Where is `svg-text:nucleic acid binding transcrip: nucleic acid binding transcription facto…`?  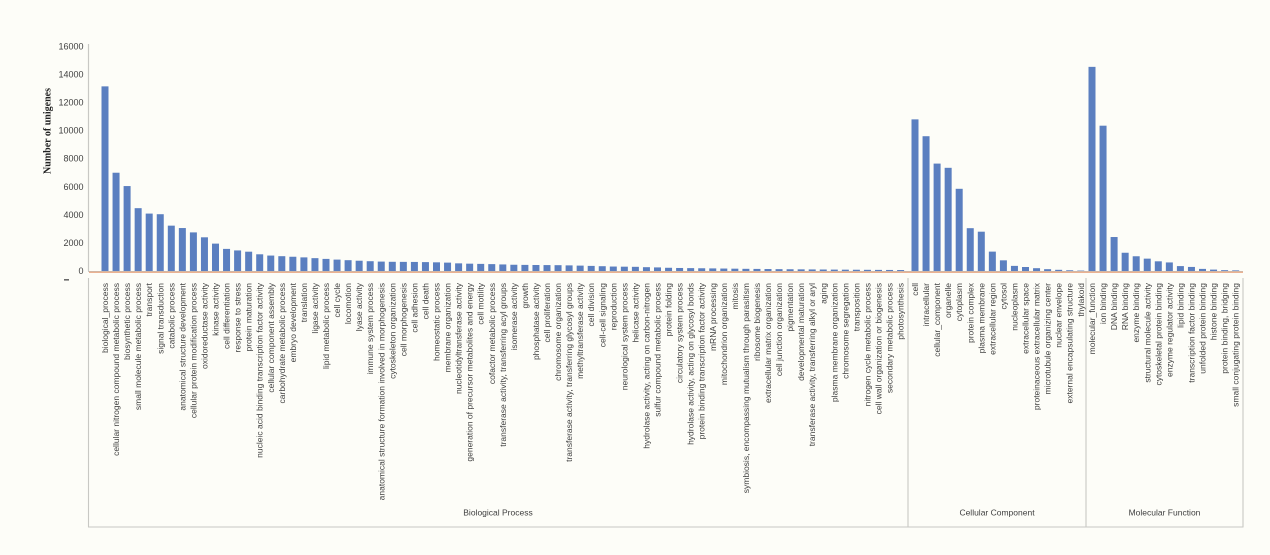
svg-text:nucleic acid binding transcrip: nucleic acid binding transcription facto… is located at coordinates (260, 370).